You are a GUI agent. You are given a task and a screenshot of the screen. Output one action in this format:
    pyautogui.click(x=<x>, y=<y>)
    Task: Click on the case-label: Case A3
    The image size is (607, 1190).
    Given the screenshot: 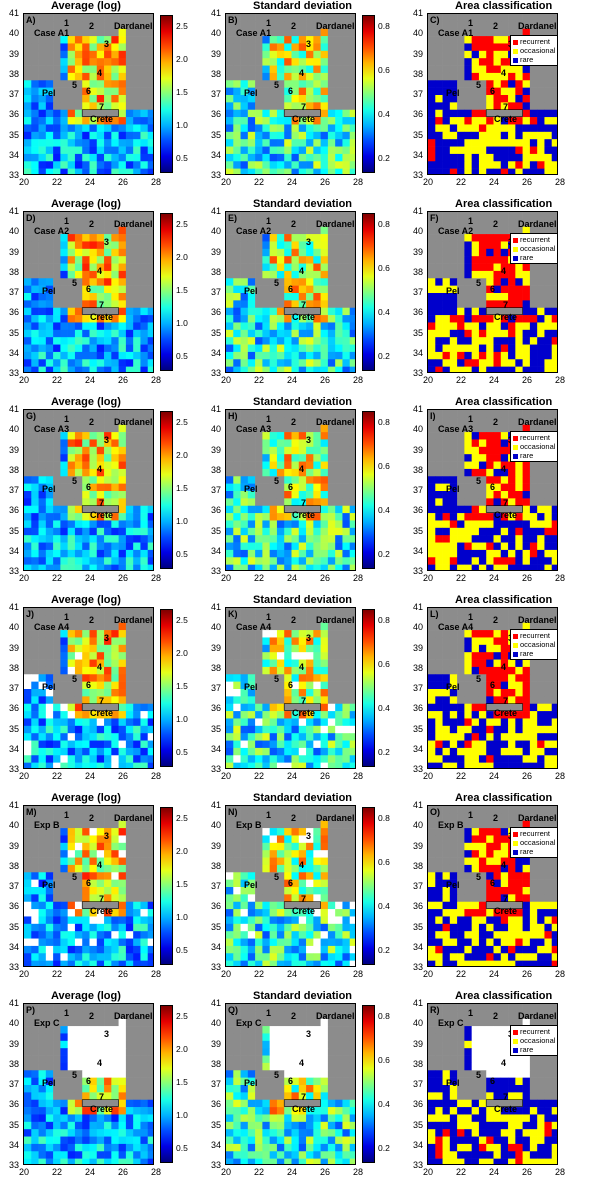 What is the action you would take?
    pyautogui.click(x=455, y=429)
    